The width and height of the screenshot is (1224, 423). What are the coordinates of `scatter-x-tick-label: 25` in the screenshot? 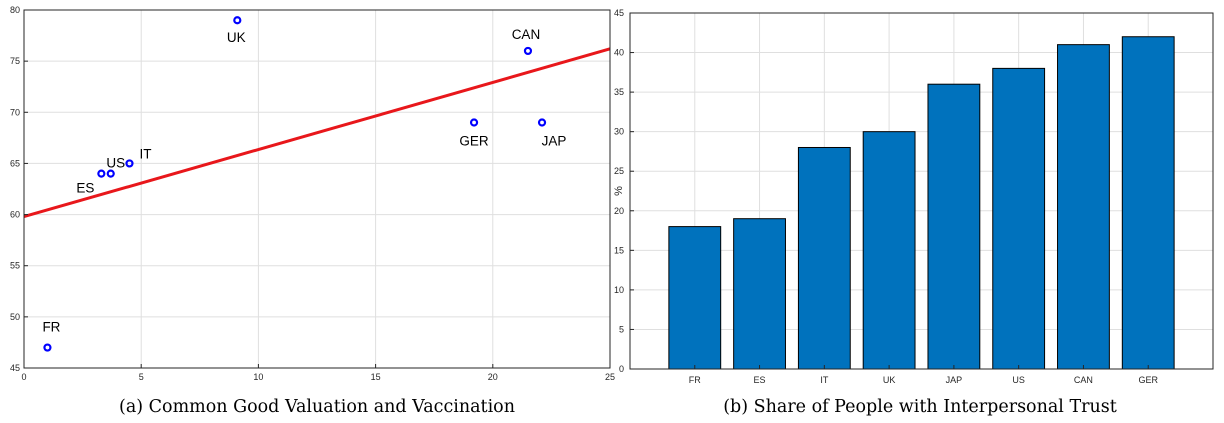 It's located at (610, 377).